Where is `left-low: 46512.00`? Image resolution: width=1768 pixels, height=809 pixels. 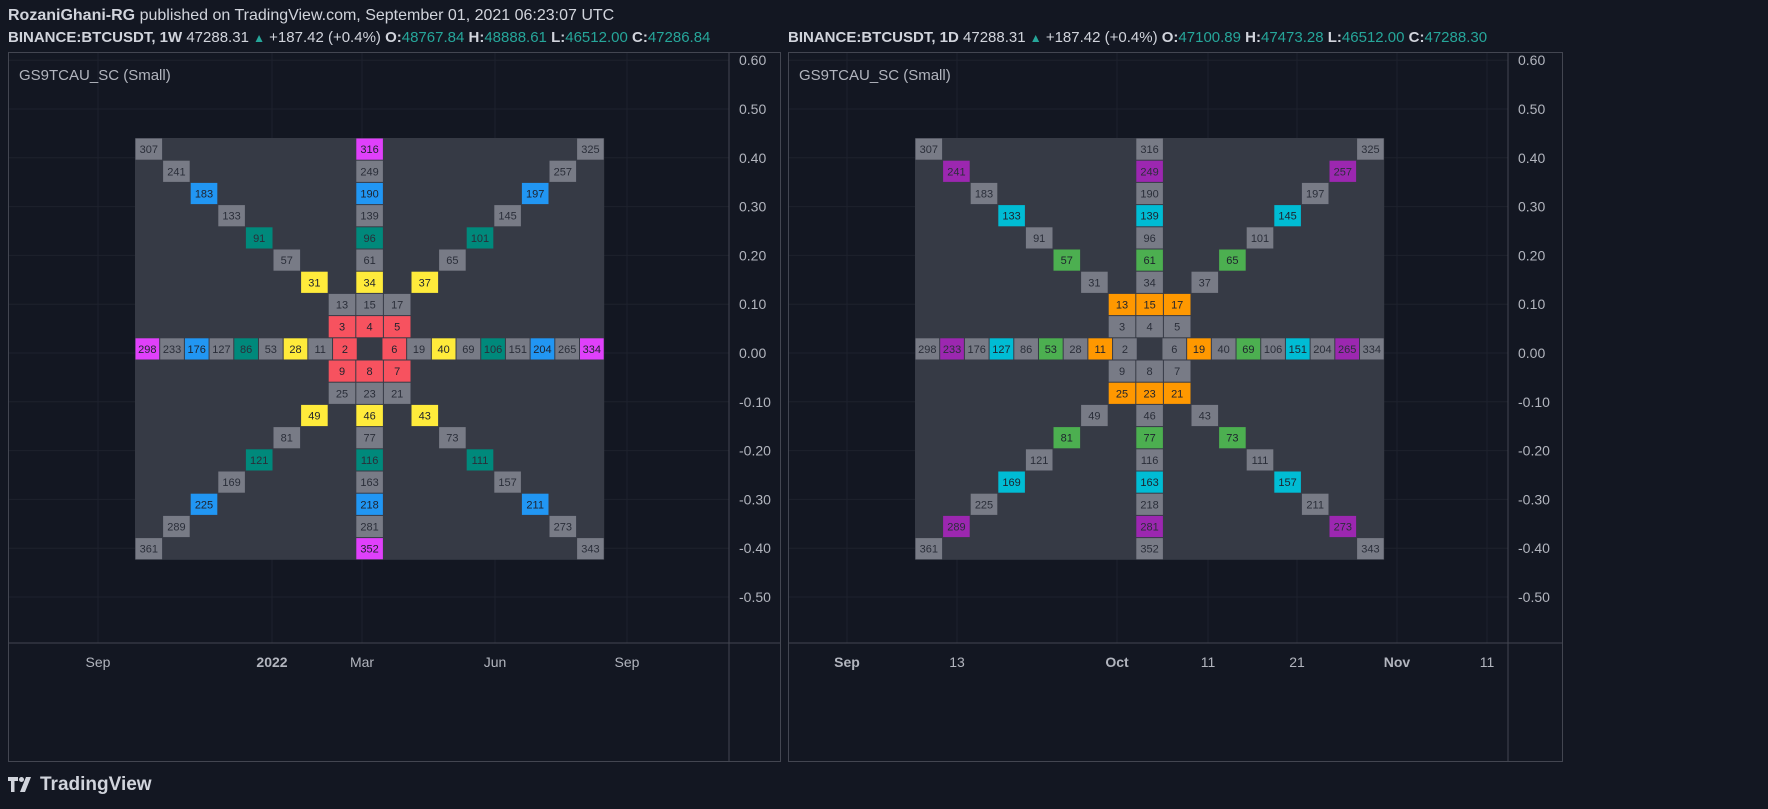
left-low: 46512.00 is located at coordinates (596, 37).